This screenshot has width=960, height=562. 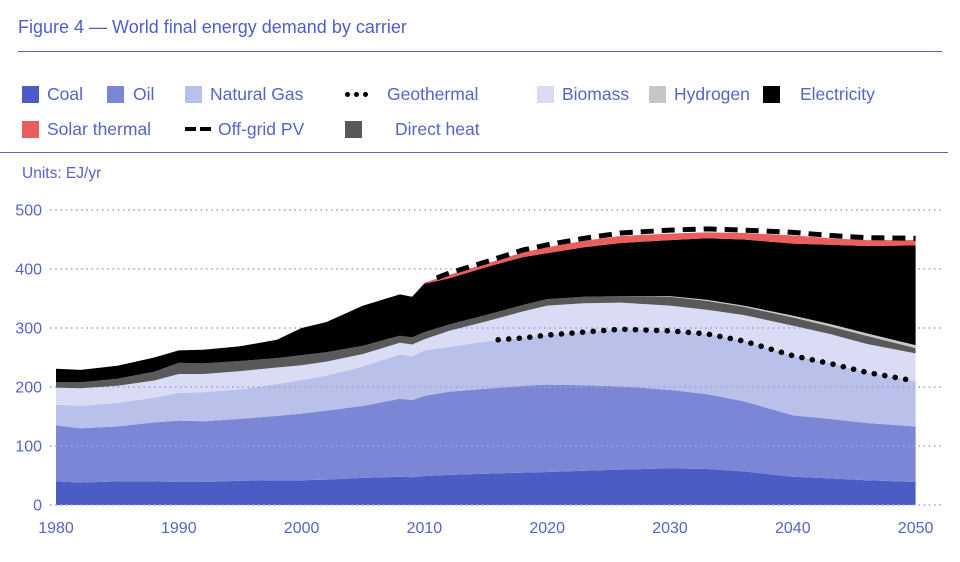 I want to click on solar_thermal-area, so click(x=664, y=264).